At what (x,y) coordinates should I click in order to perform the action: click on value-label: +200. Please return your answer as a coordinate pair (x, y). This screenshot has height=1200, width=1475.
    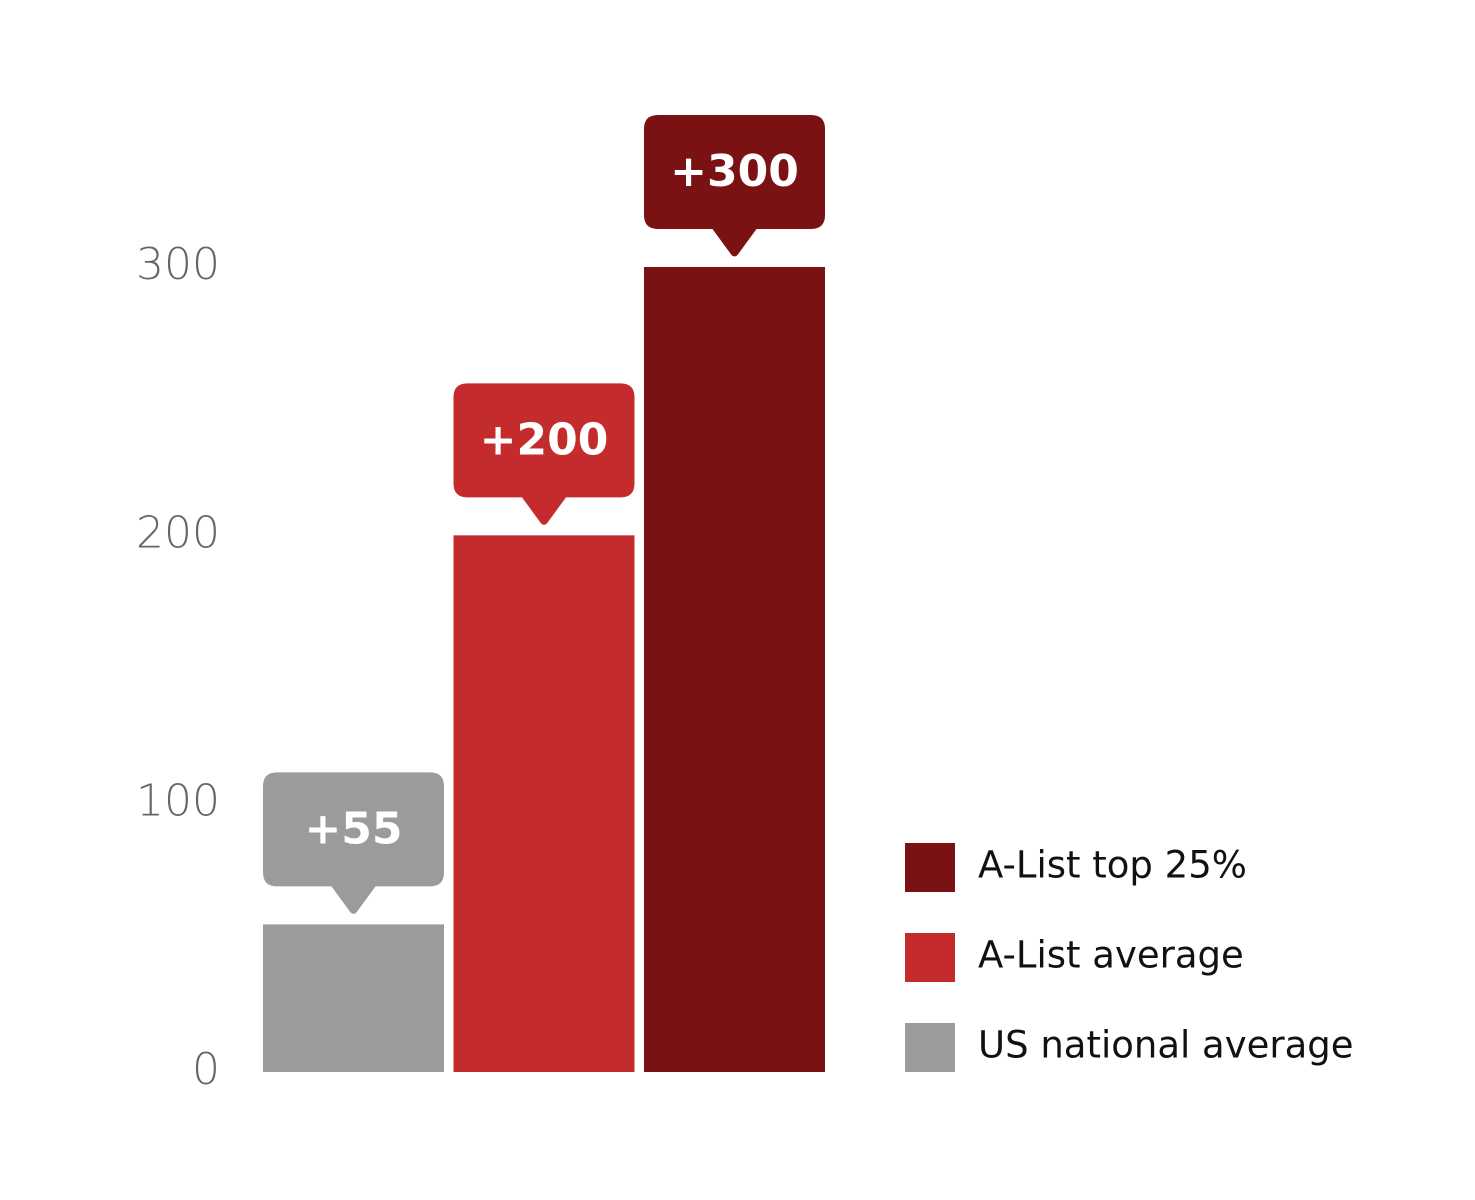
    Looking at the image, I should click on (544, 439).